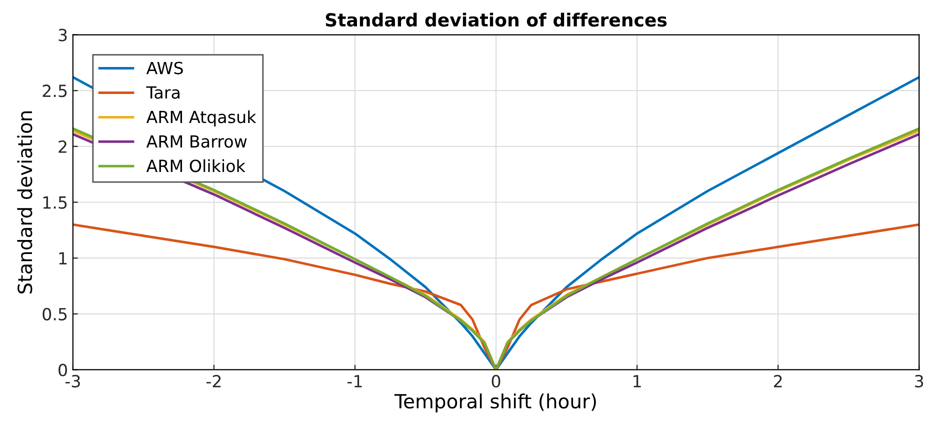 The height and width of the screenshot is (424, 935). What do you see at coordinates (72, 381) in the screenshot?
I see `x-tick-label: -3` at bounding box center [72, 381].